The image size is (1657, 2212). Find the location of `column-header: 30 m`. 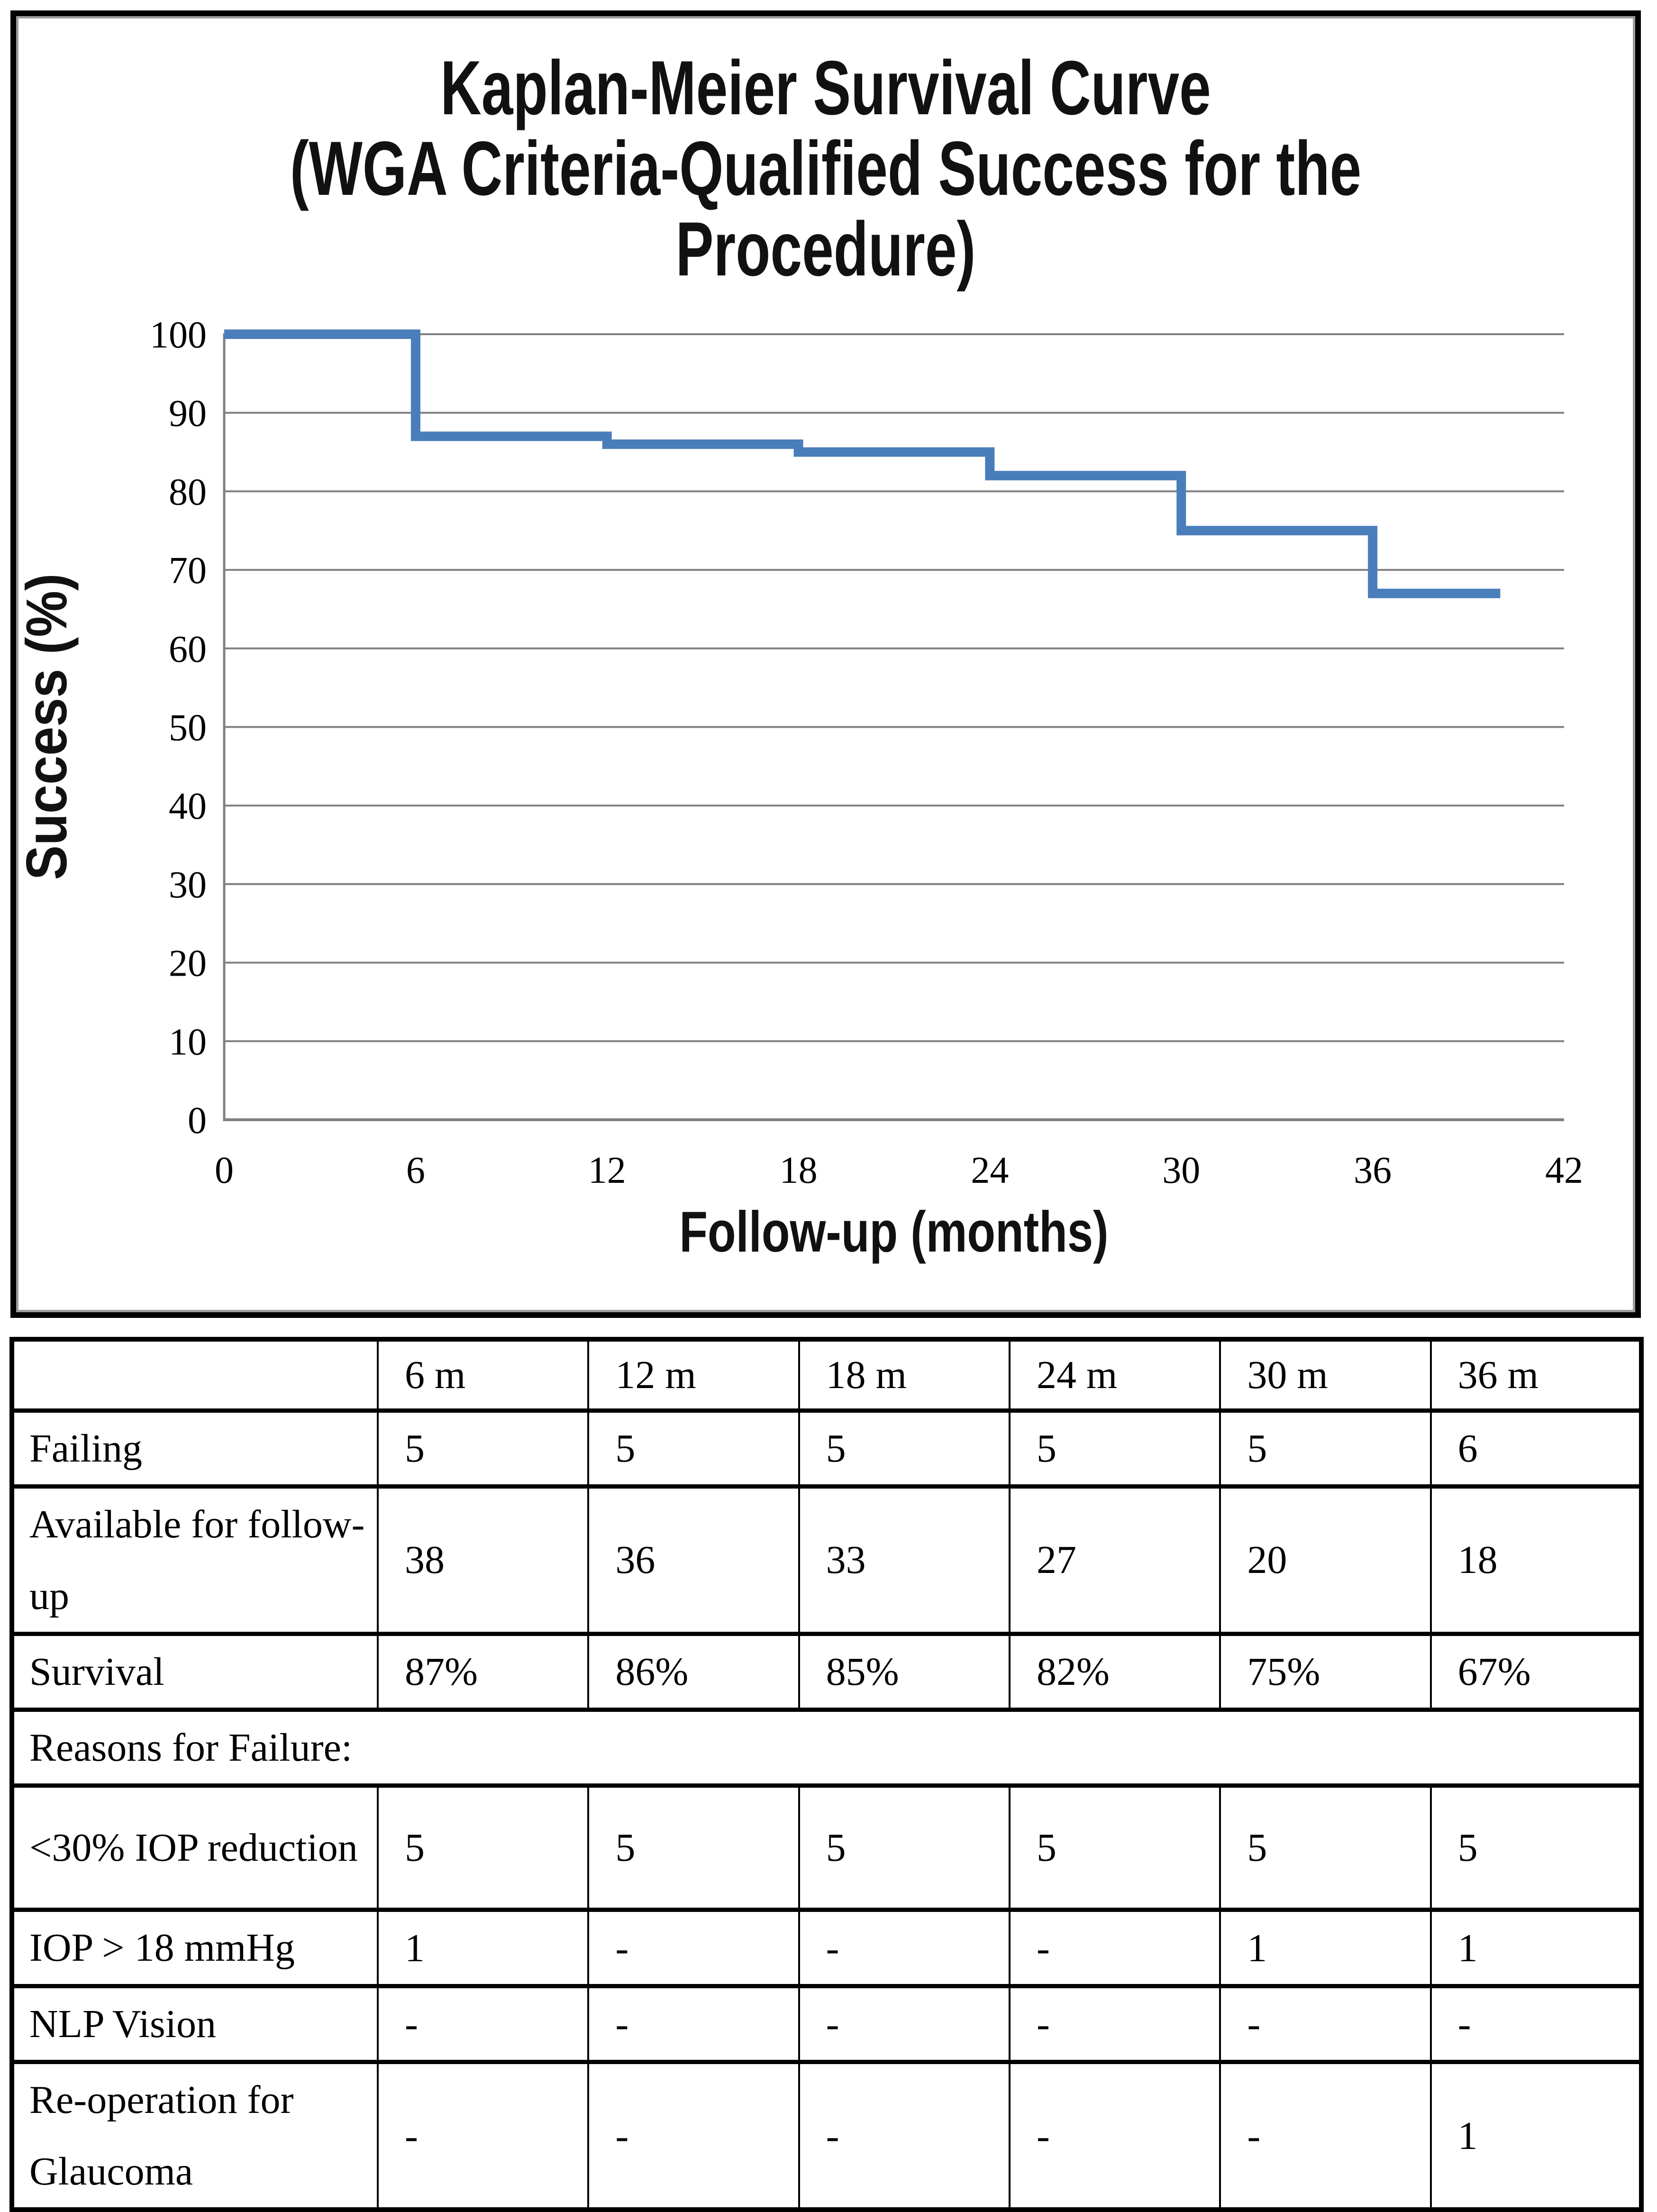

column-header: 30 m is located at coordinates (1325, 1374).